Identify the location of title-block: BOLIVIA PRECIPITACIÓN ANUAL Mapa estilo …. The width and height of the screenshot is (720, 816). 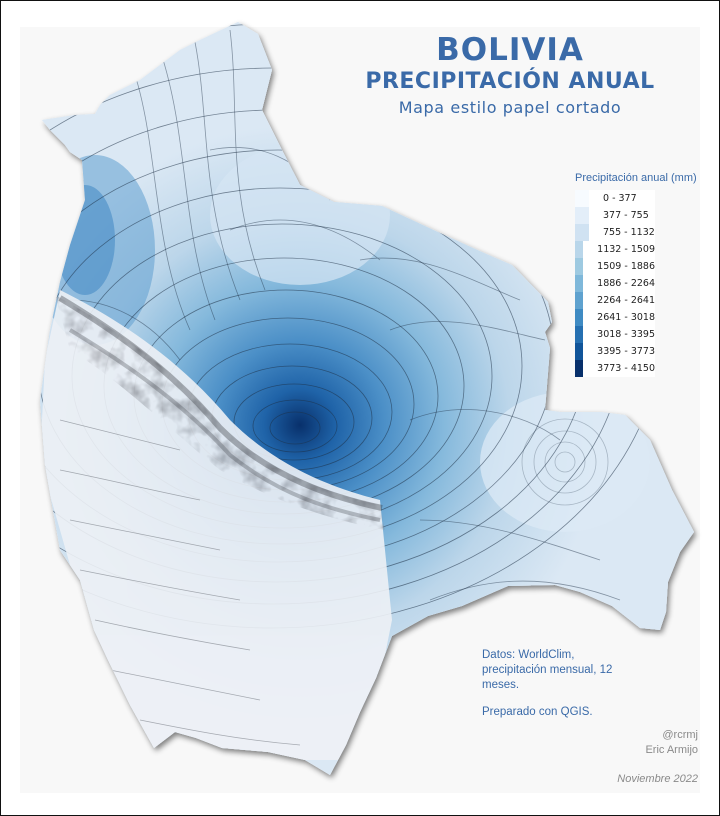
(510, 76).